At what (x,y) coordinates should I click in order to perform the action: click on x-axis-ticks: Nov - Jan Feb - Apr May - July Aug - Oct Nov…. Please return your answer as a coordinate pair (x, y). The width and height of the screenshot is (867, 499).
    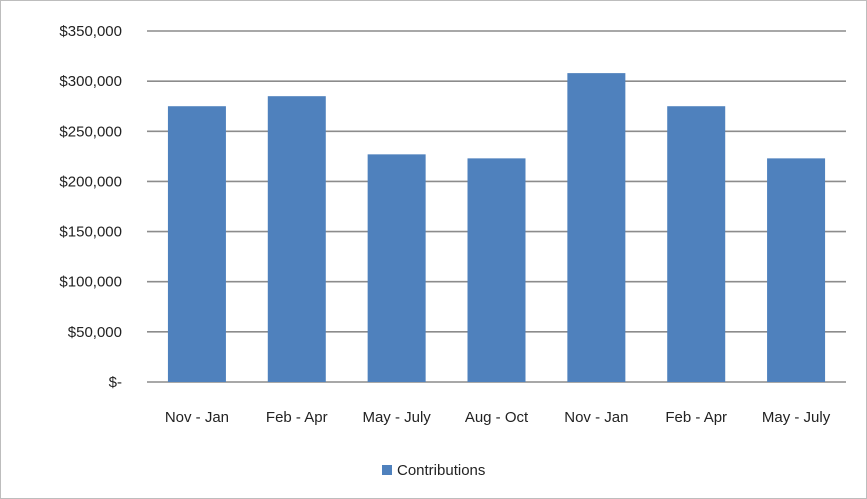
    Looking at the image, I should click on (498, 417).